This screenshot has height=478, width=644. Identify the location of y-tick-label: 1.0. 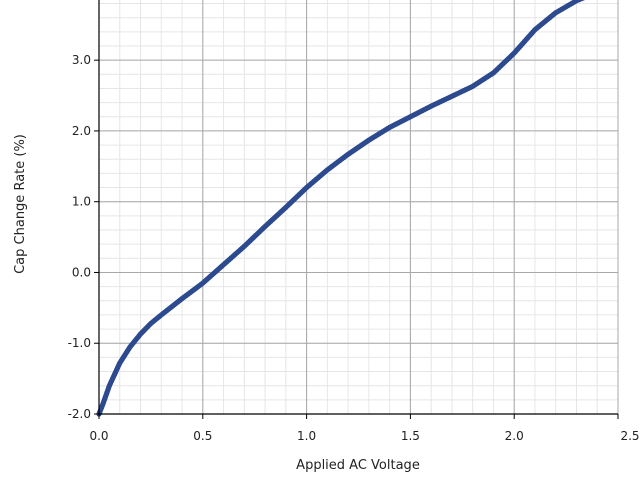
(81, 202).